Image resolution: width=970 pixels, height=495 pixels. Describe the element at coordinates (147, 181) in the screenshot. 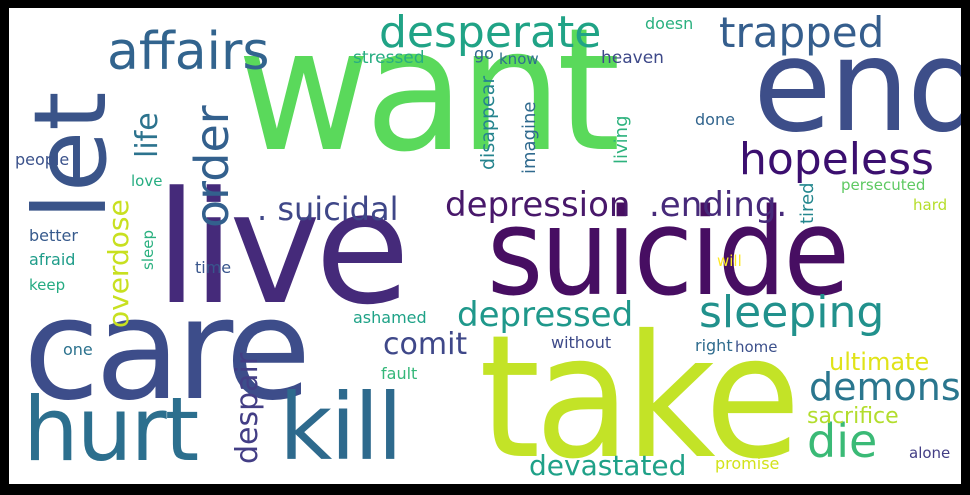

I see `word-love: love` at that location.